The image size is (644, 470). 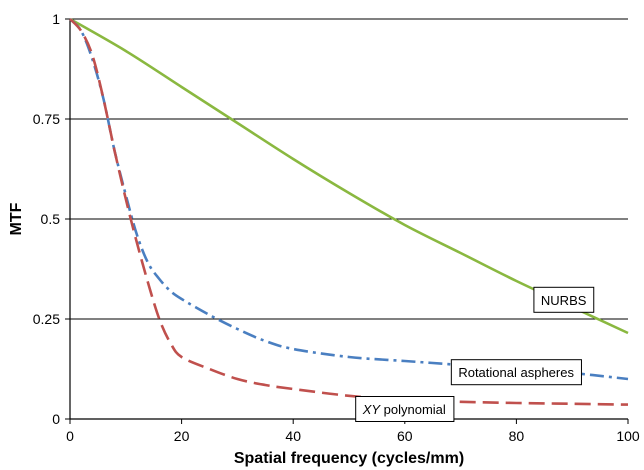 I want to click on x-tick-label: 60, so click(x=405, y=436).